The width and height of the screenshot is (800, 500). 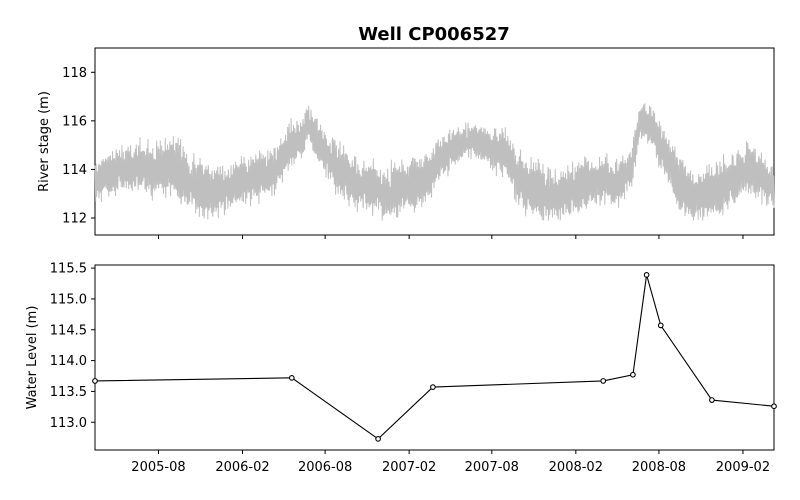 What do you see at coordinates (44, 141) in the screenshot?
I see `river-stage-y-axis-label: River stage (m)` at bounding box center [44, 141].